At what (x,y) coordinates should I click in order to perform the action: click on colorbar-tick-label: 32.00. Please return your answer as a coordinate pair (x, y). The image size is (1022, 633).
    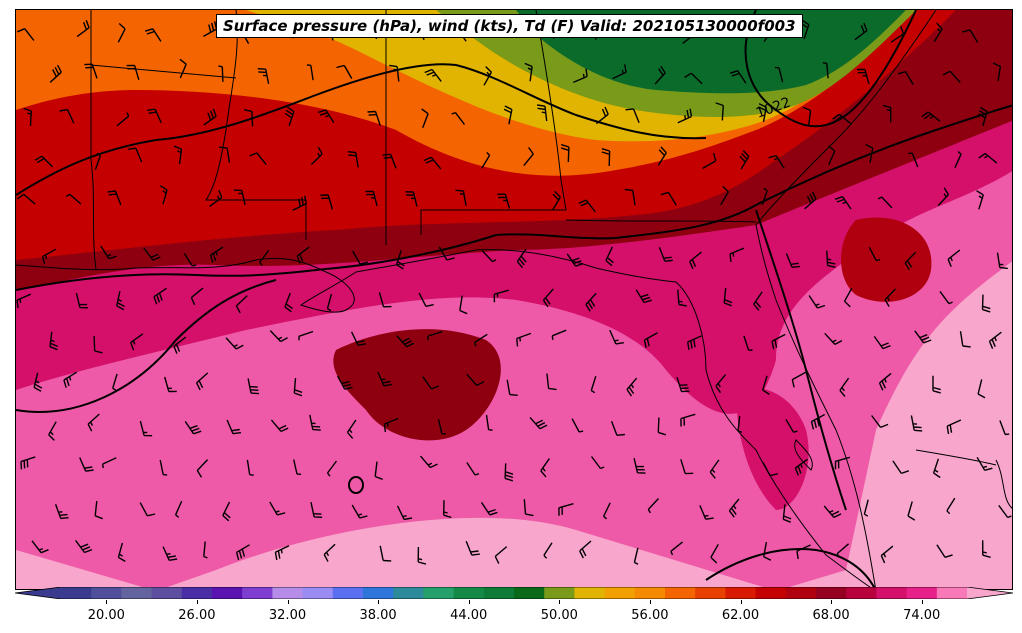
    Looking at the image, I should click on (287, 615).